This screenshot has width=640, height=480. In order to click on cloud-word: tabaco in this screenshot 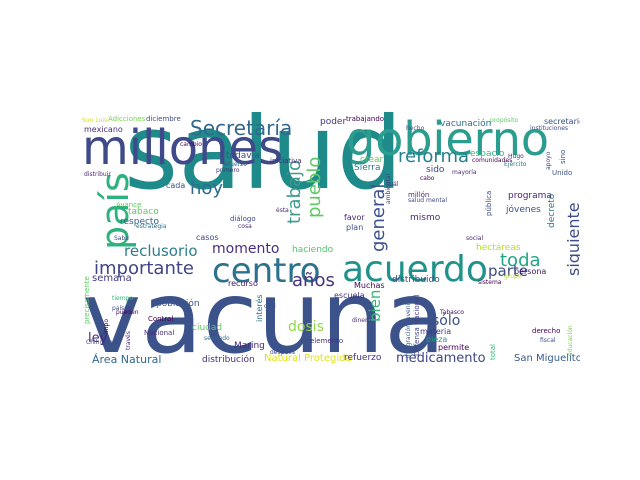, I will do `click(143, 212)`.